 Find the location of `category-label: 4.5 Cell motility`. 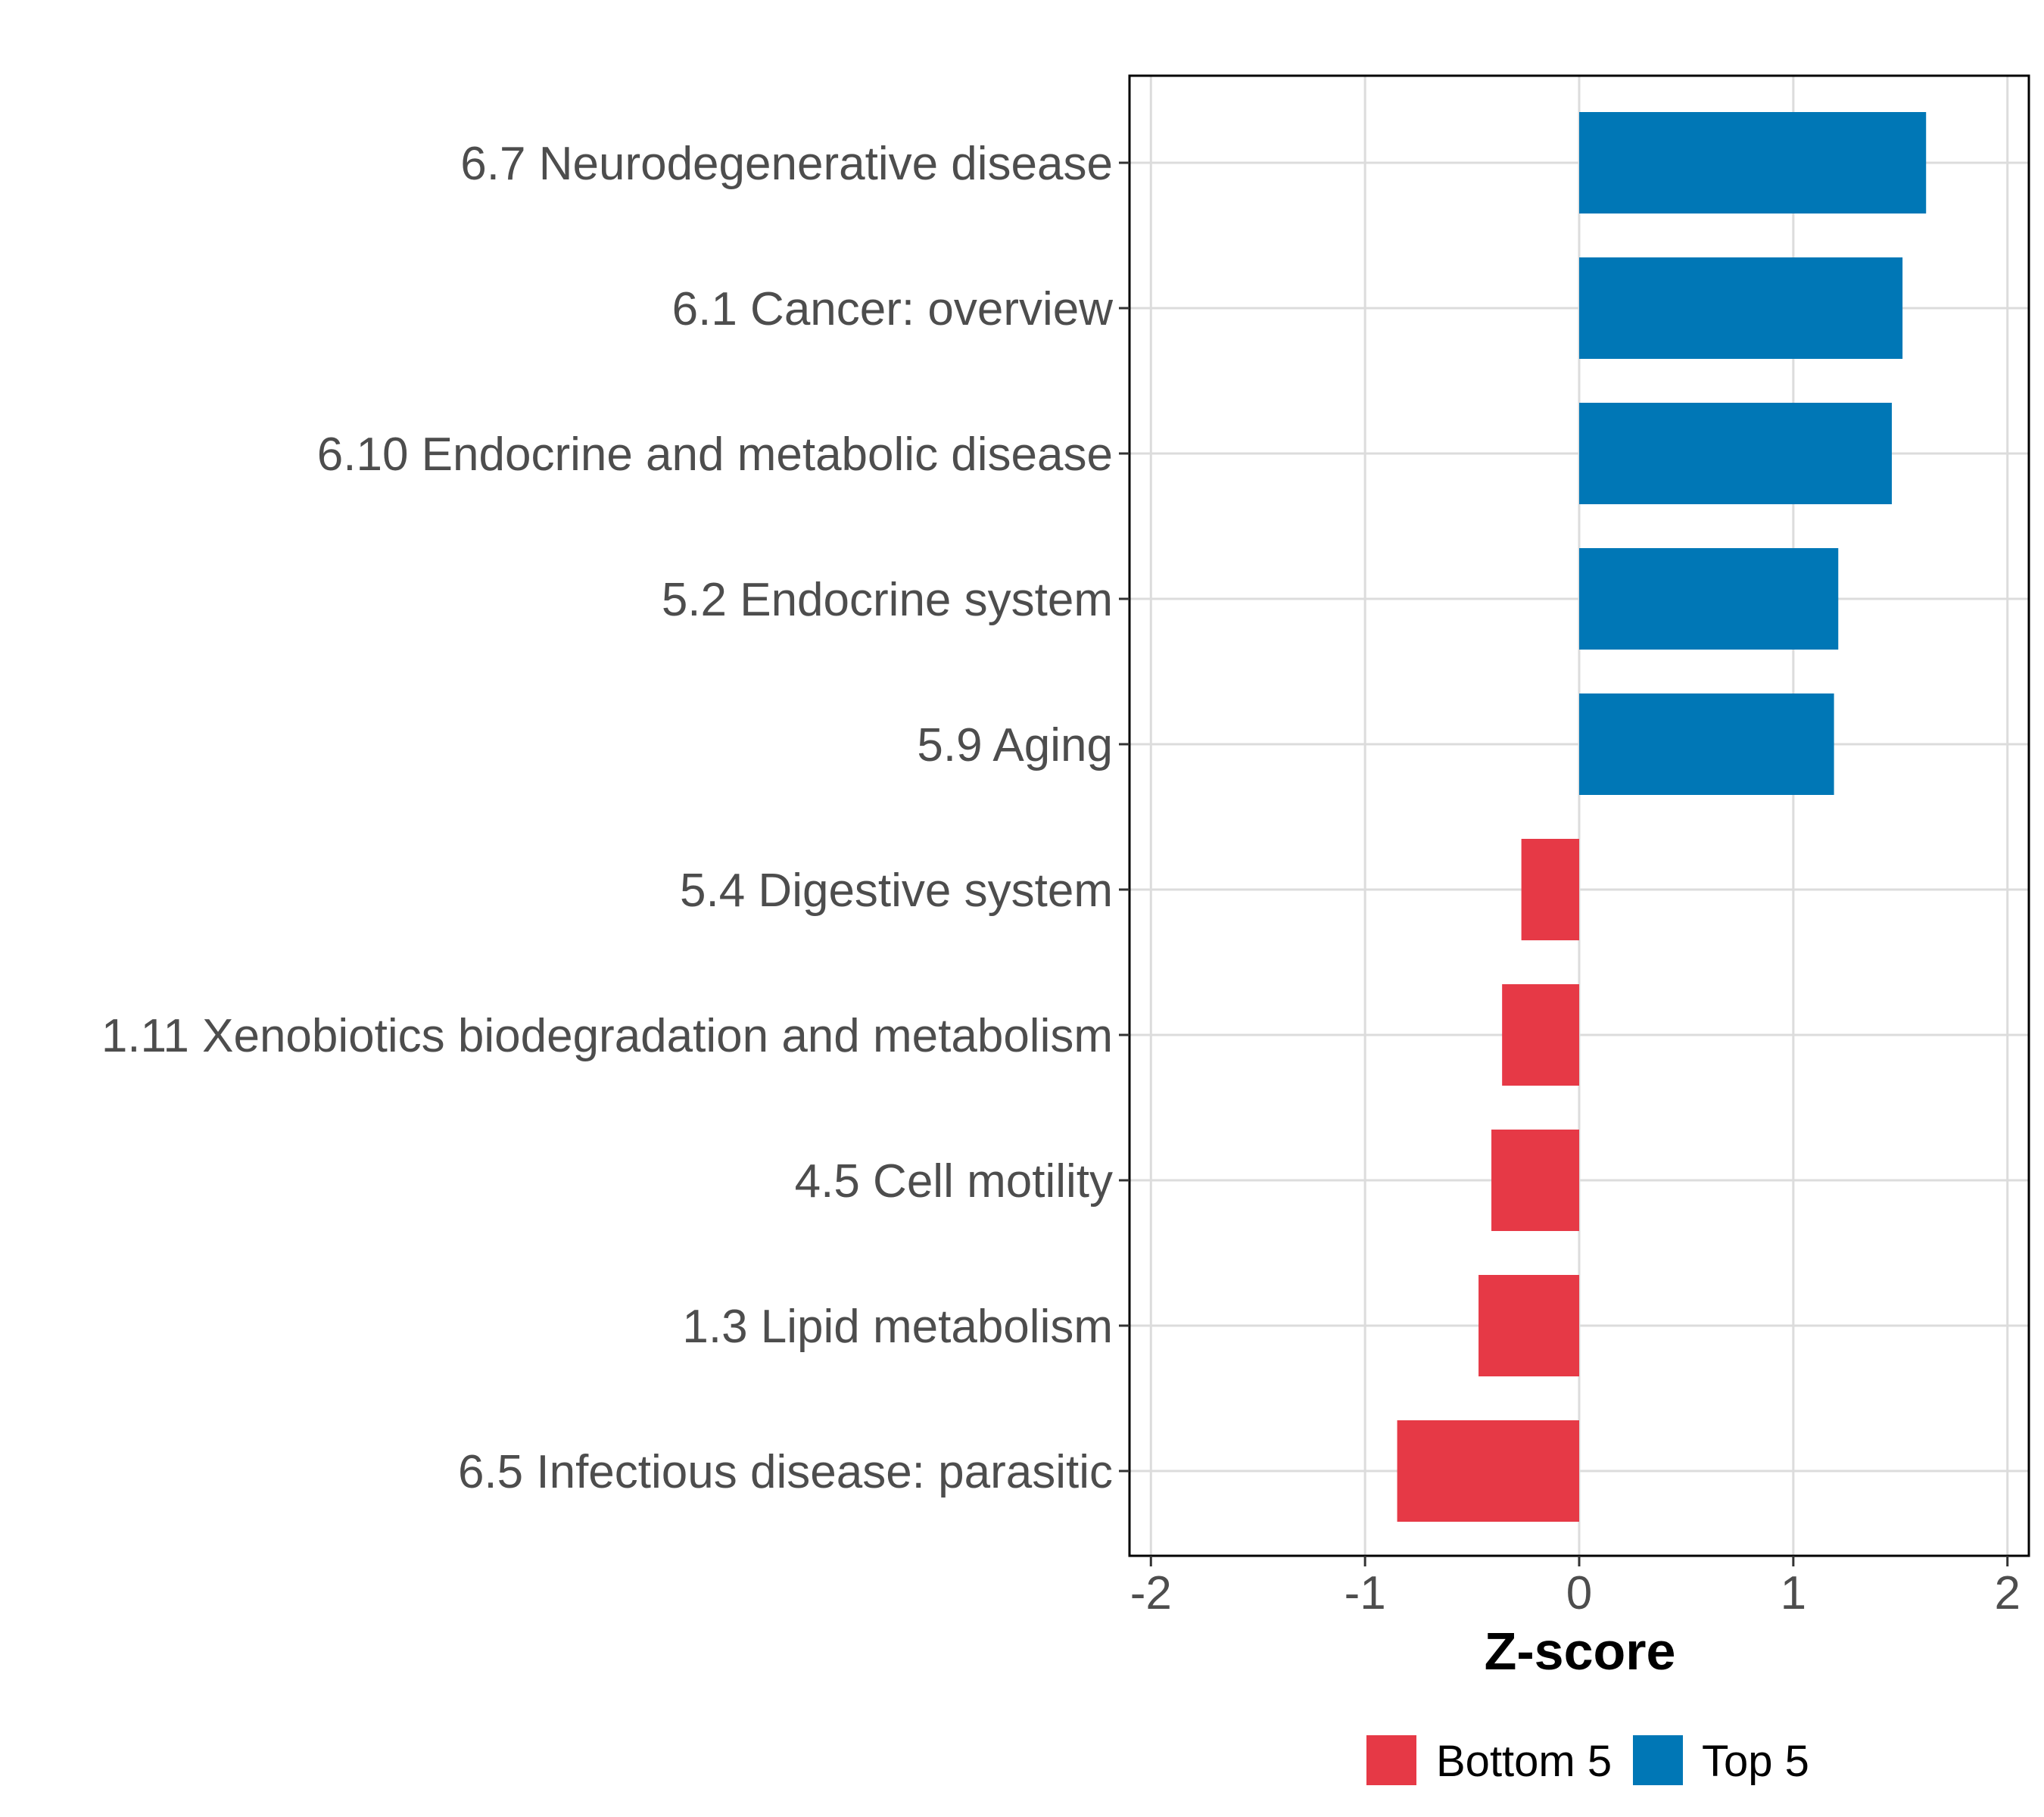

category-label: 4.5 Cell motility is located at coordinates (954, 1181).